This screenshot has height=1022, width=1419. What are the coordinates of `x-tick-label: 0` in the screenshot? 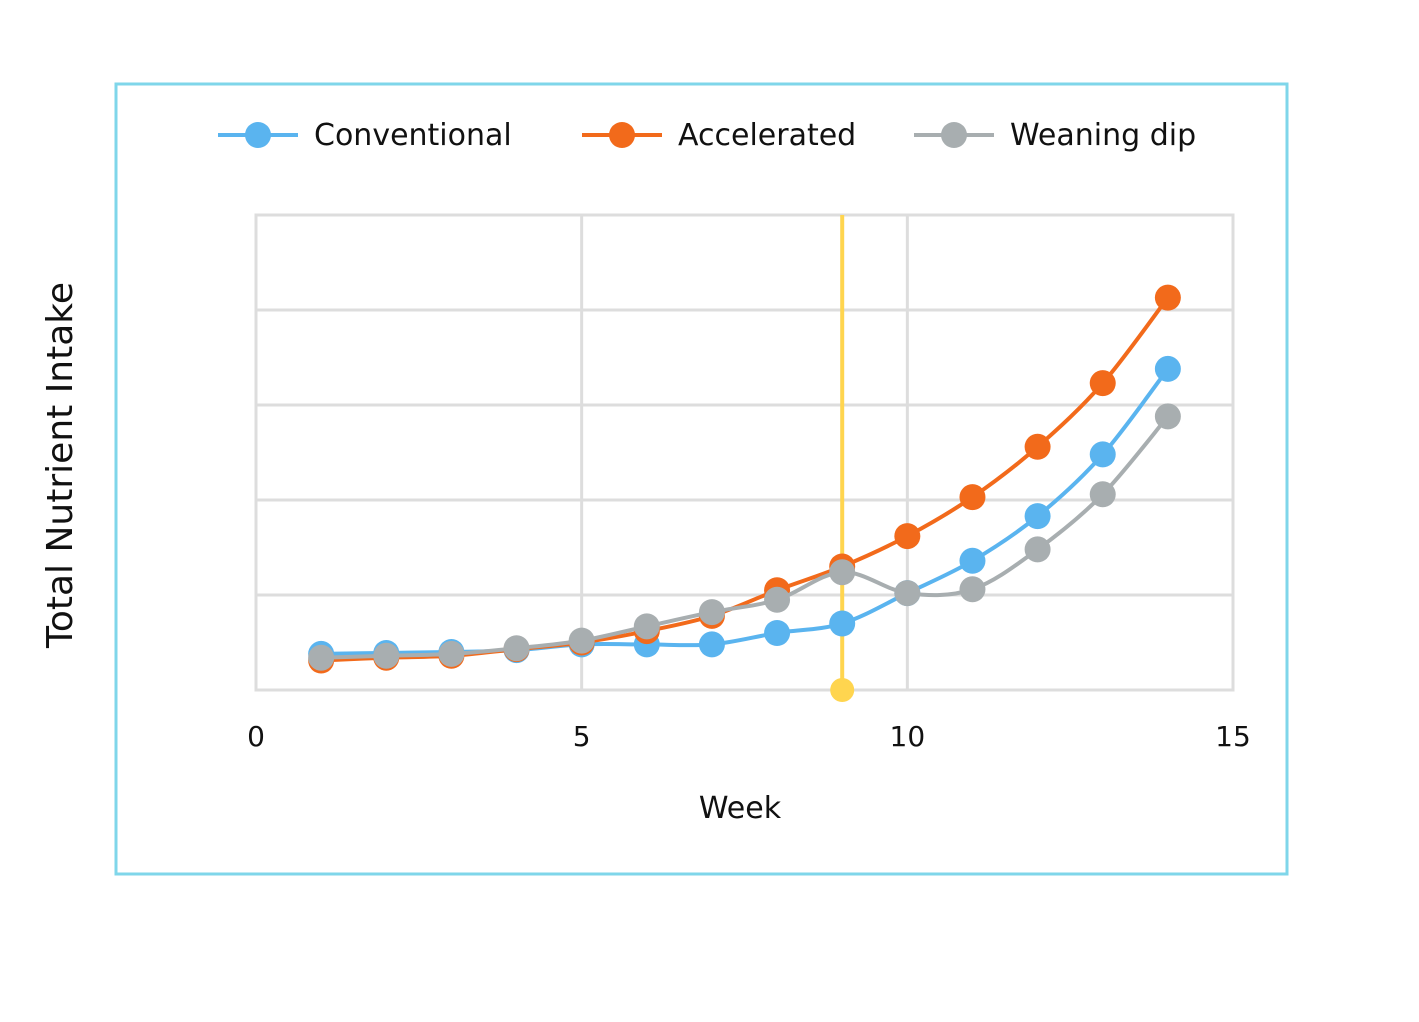 It's located at (256, 736).